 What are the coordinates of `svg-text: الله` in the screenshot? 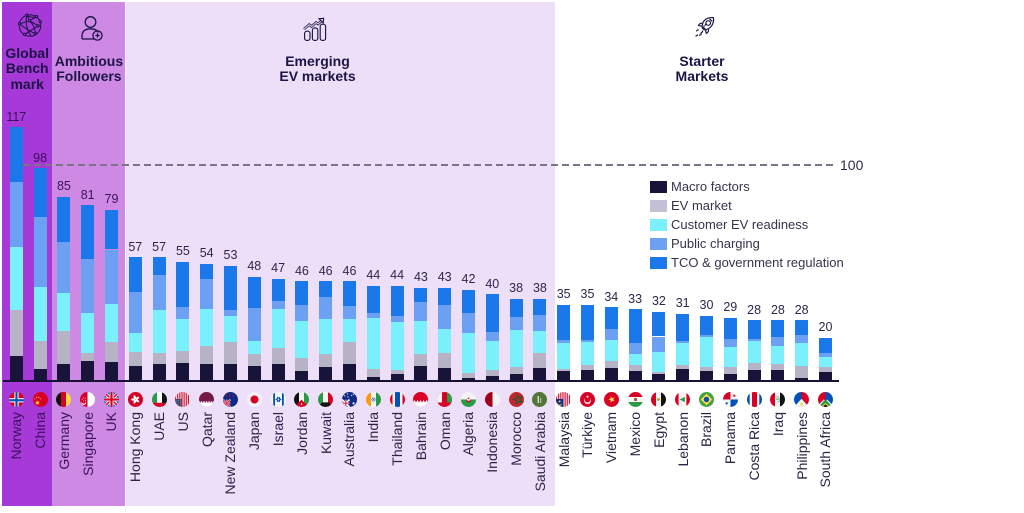 It's located at (778, 399).